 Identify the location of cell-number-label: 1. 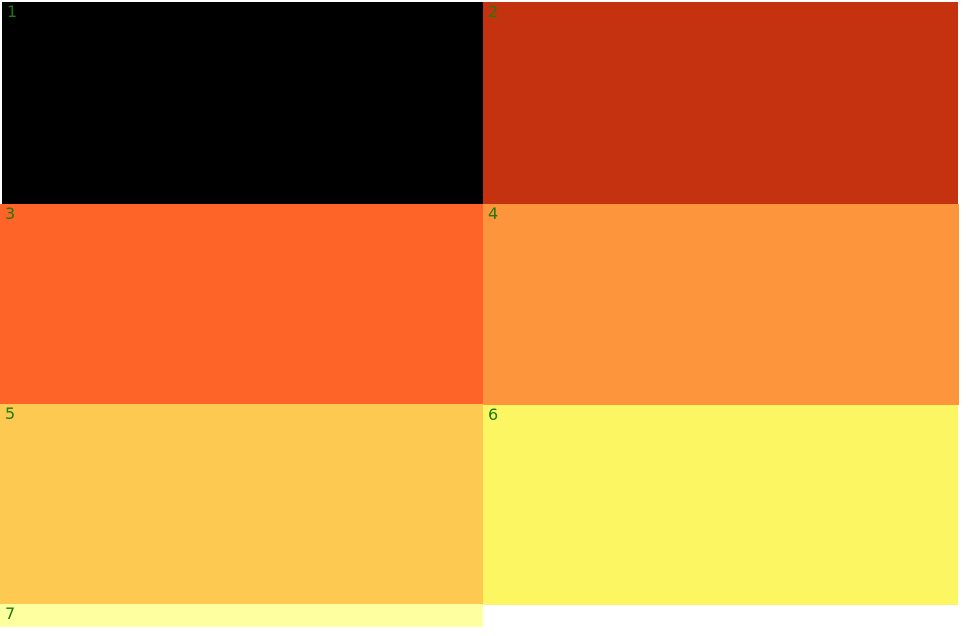
(12, 11).